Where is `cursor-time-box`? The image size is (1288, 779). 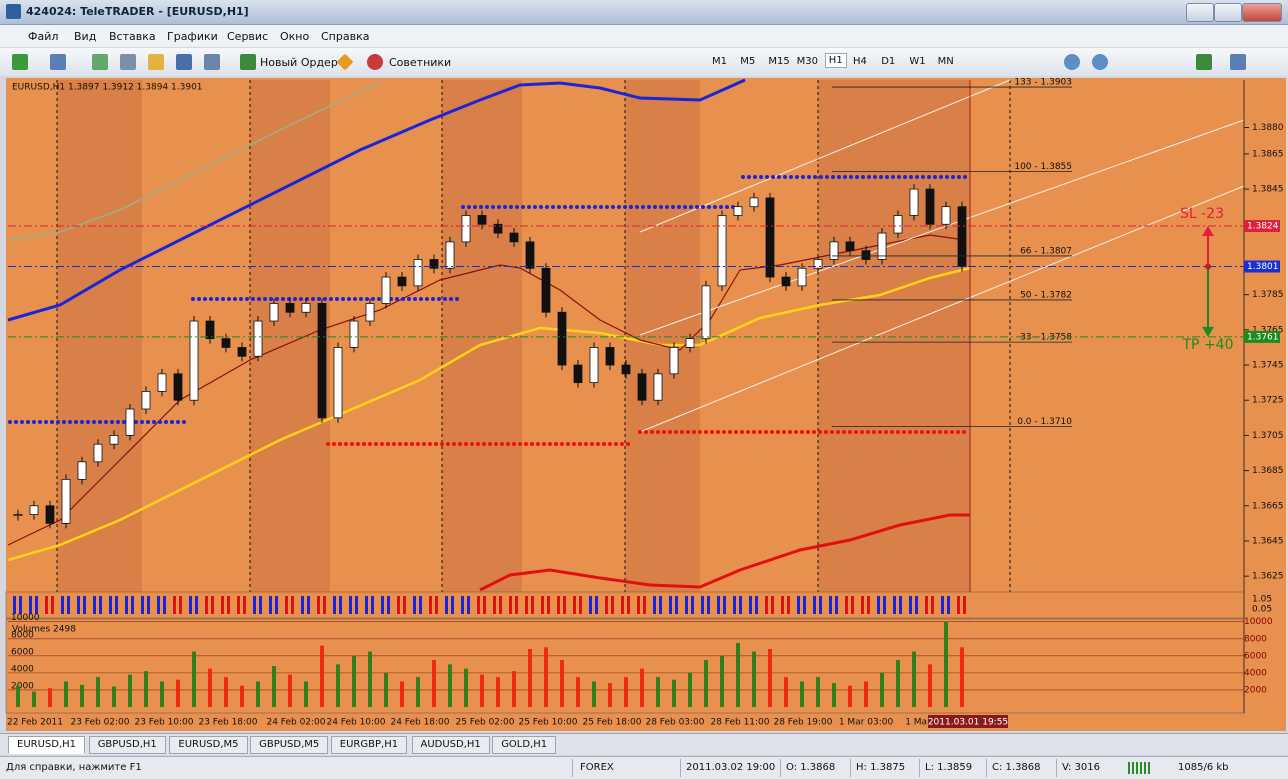
cursor-time-box is located at coordinates (968, 721).